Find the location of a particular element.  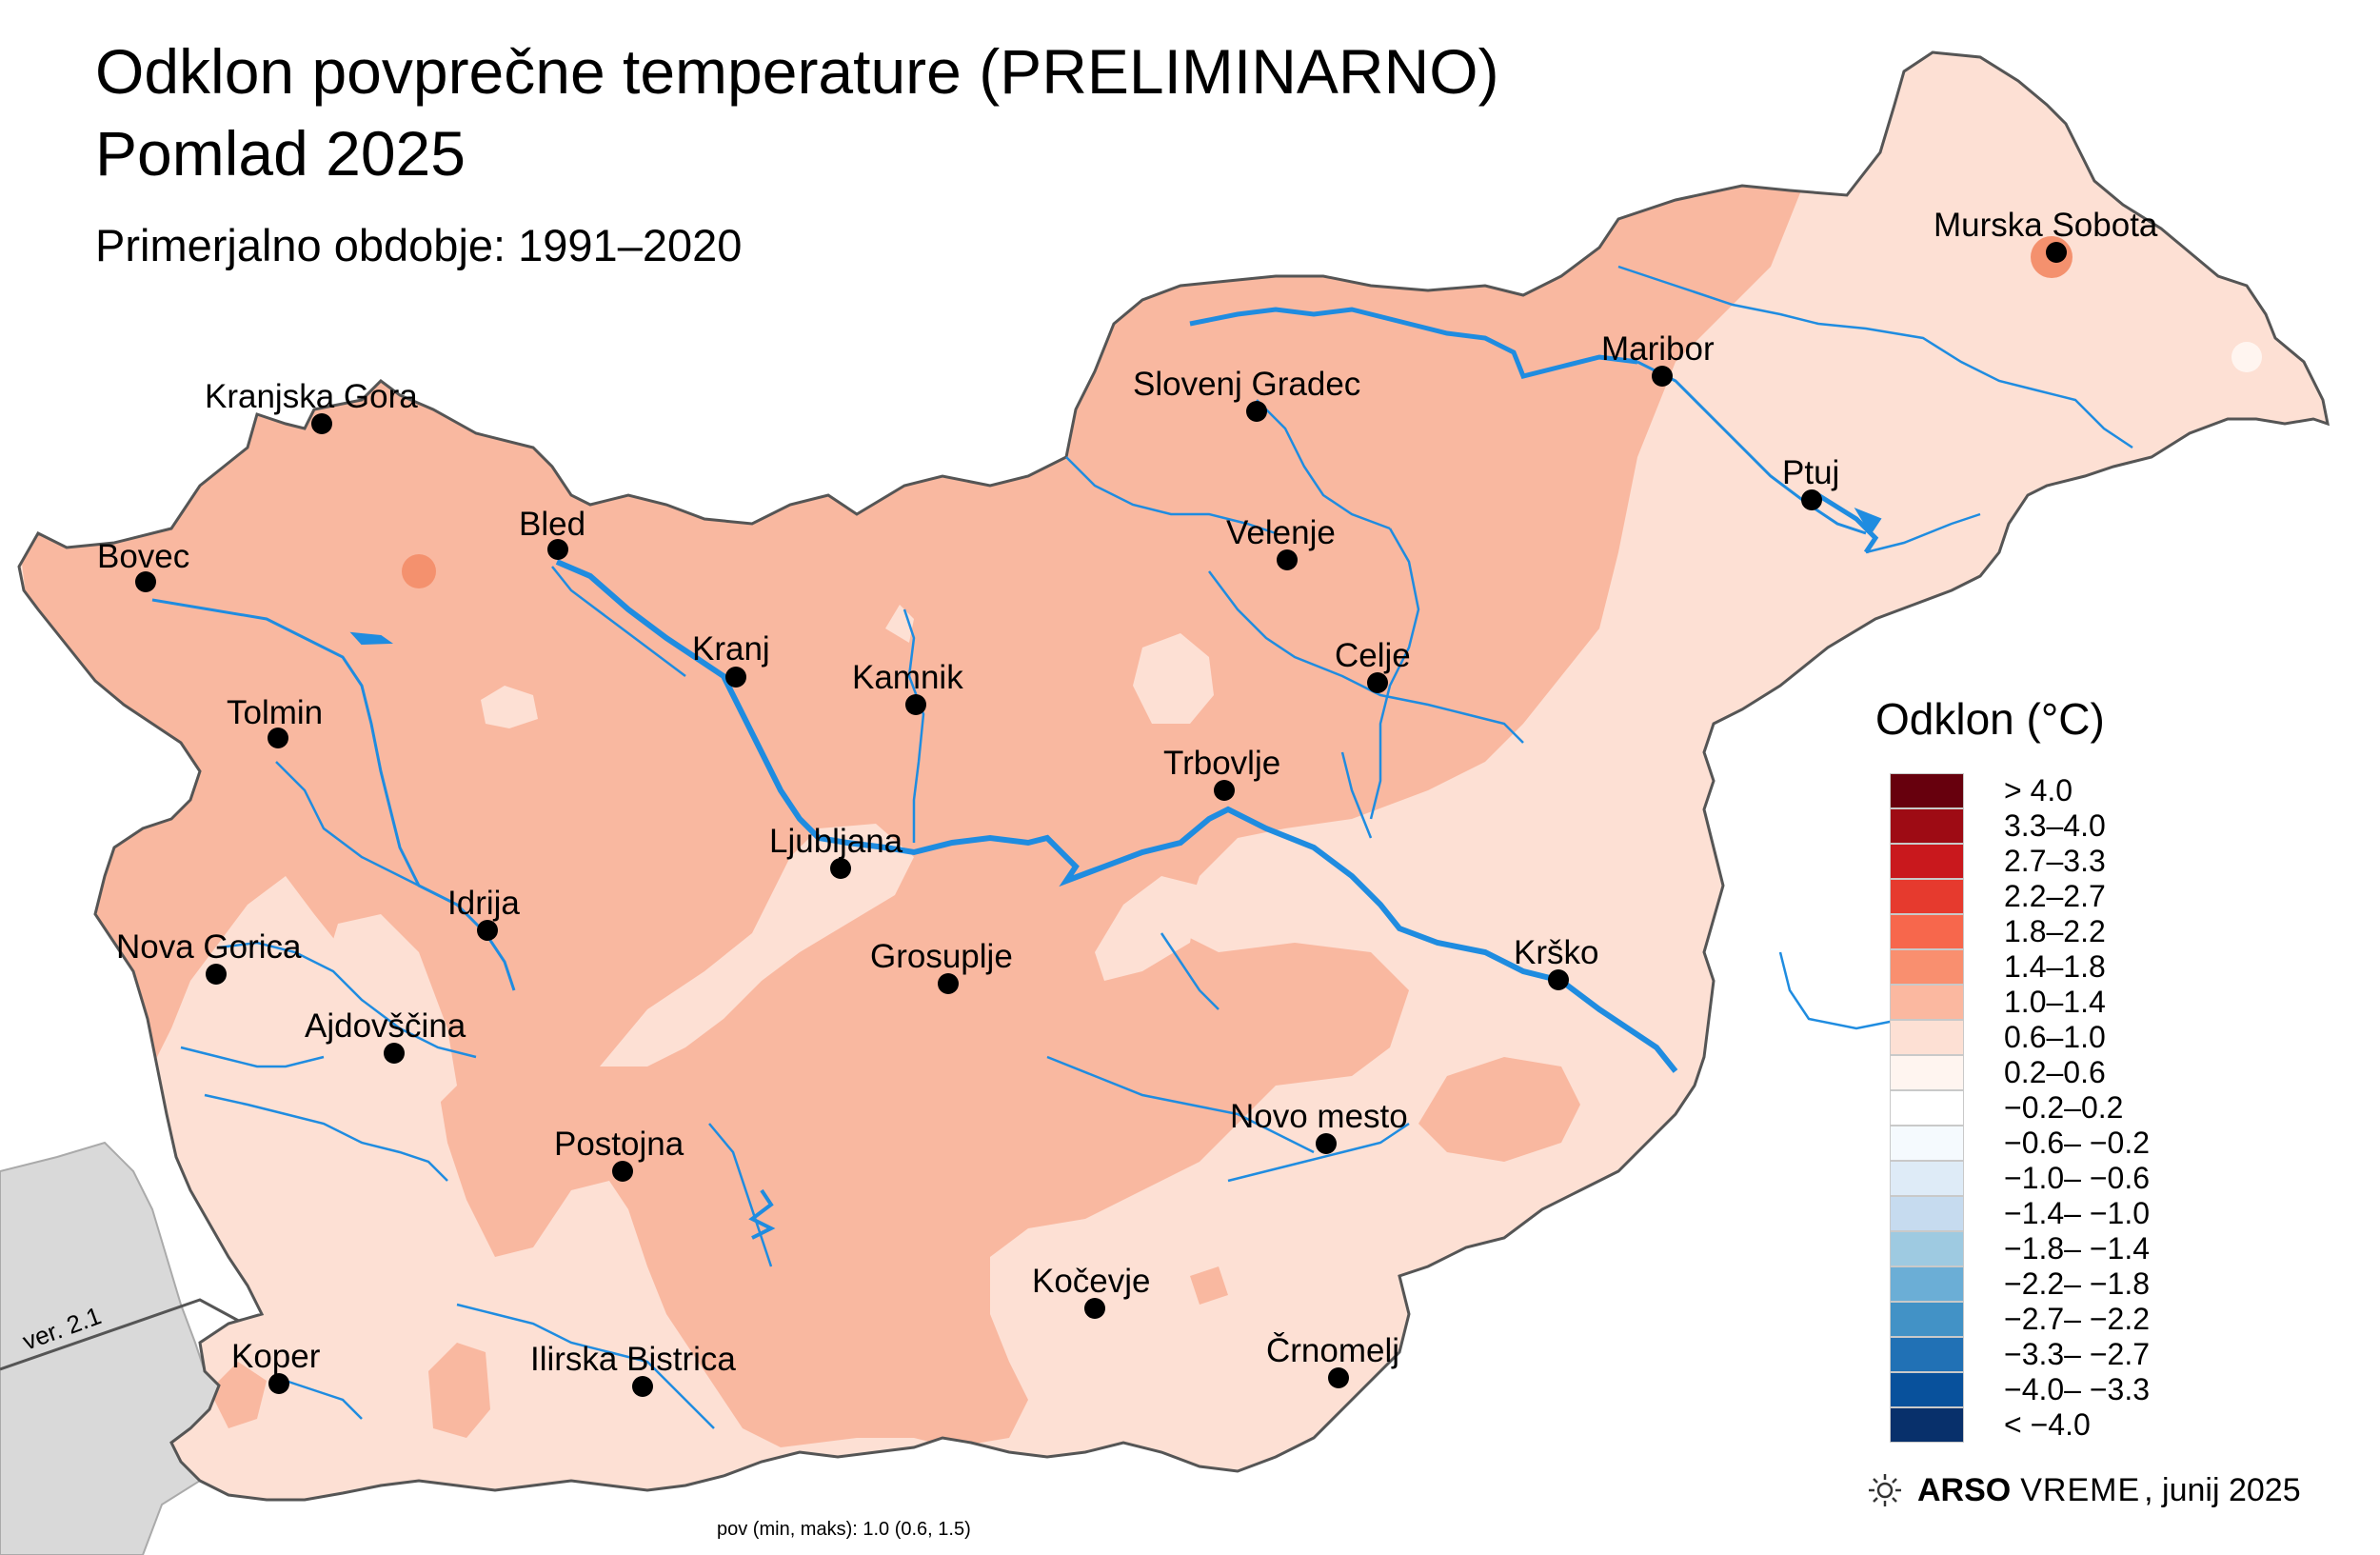

city-marker: Kočevje is located at coordinates (1091, 1291).